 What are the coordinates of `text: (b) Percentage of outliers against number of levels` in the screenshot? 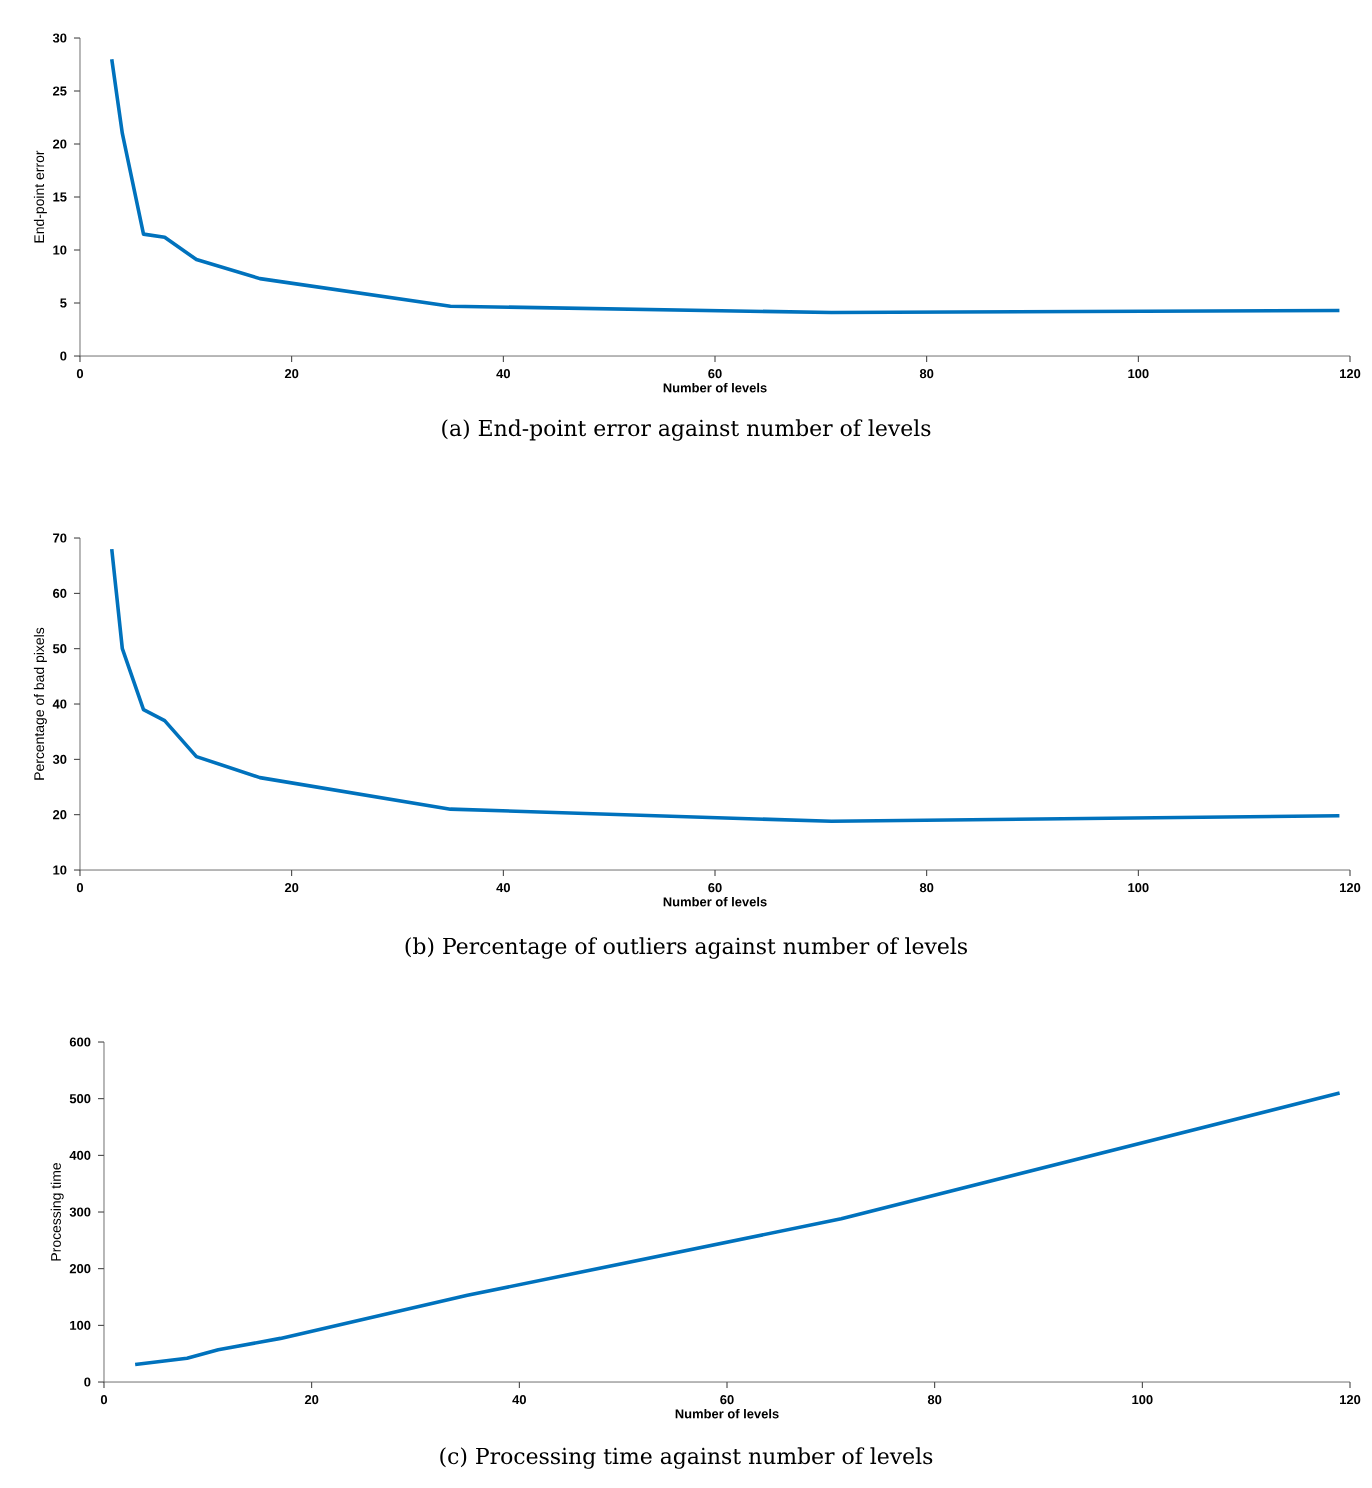 It's located at (686, 948).